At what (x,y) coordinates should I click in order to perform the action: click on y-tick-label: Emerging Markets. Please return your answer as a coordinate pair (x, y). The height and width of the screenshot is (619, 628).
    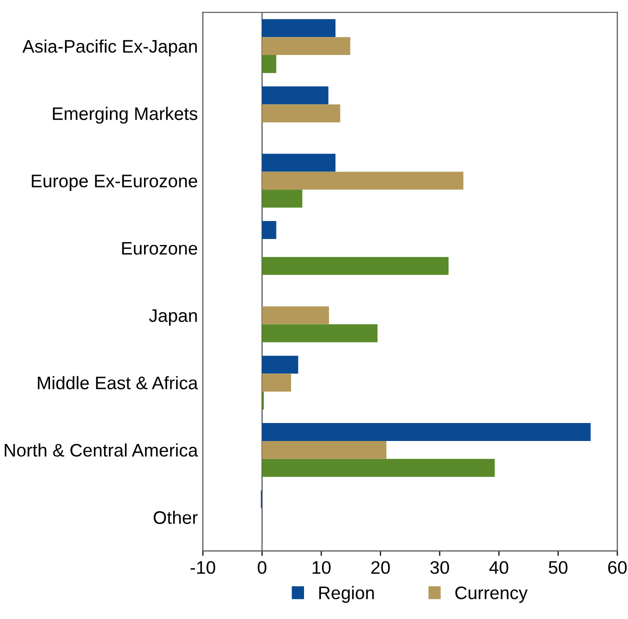
    Looking at the image, I should click on (125, 115).